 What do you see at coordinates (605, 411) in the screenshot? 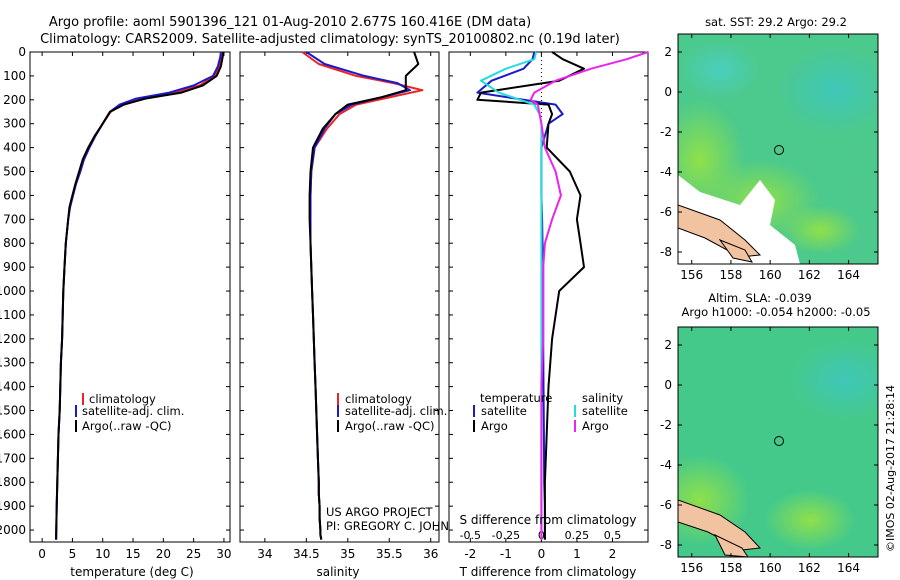
I see `legend-label-sal-satellite: satellite` at bounding box center [605, 411].